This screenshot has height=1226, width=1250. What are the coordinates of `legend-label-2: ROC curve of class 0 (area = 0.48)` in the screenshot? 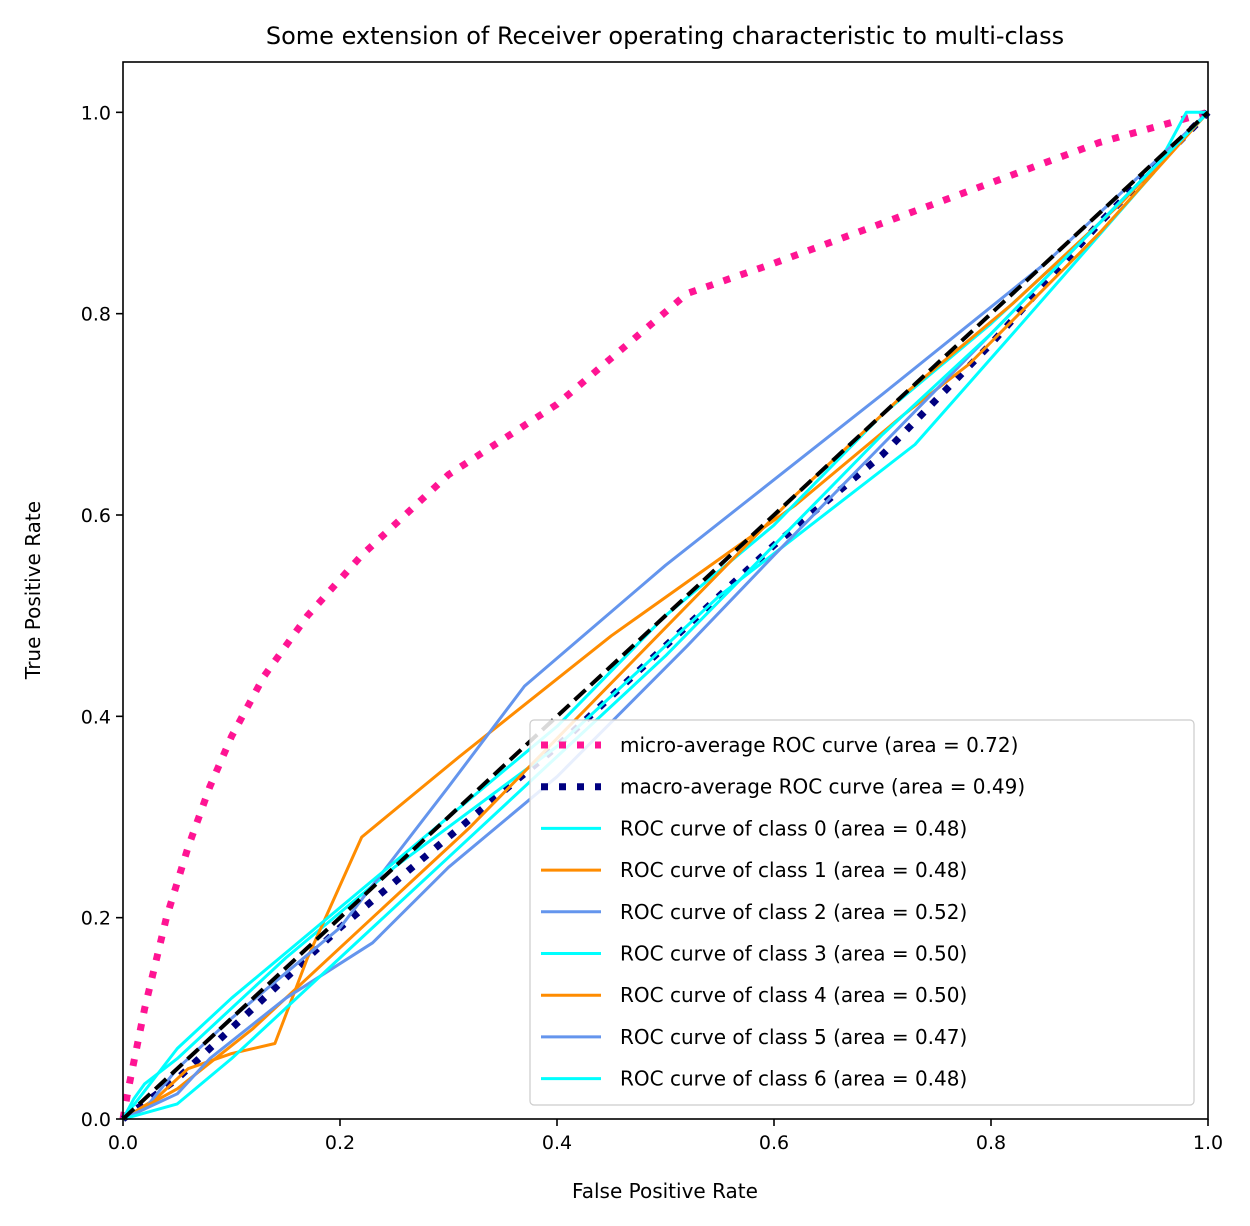 It's located at (793, 828).